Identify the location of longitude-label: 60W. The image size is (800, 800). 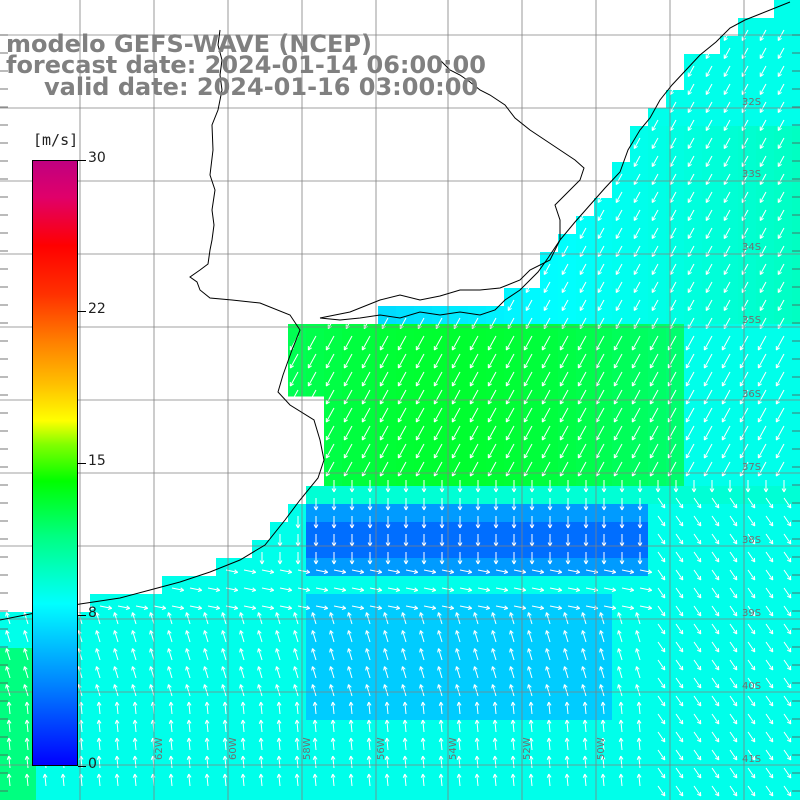
(233, 748).